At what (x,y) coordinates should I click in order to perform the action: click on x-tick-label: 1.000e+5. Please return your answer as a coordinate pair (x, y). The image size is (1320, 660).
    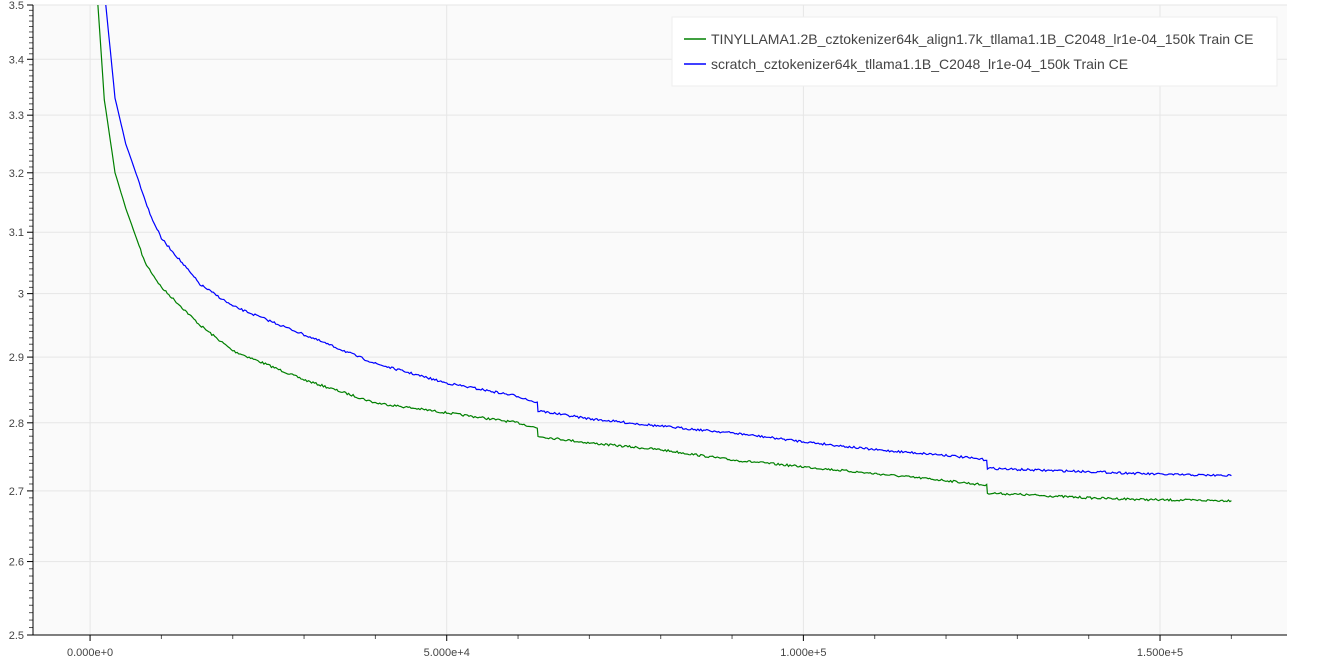
    Looking at the image, I should click on (803, 653).